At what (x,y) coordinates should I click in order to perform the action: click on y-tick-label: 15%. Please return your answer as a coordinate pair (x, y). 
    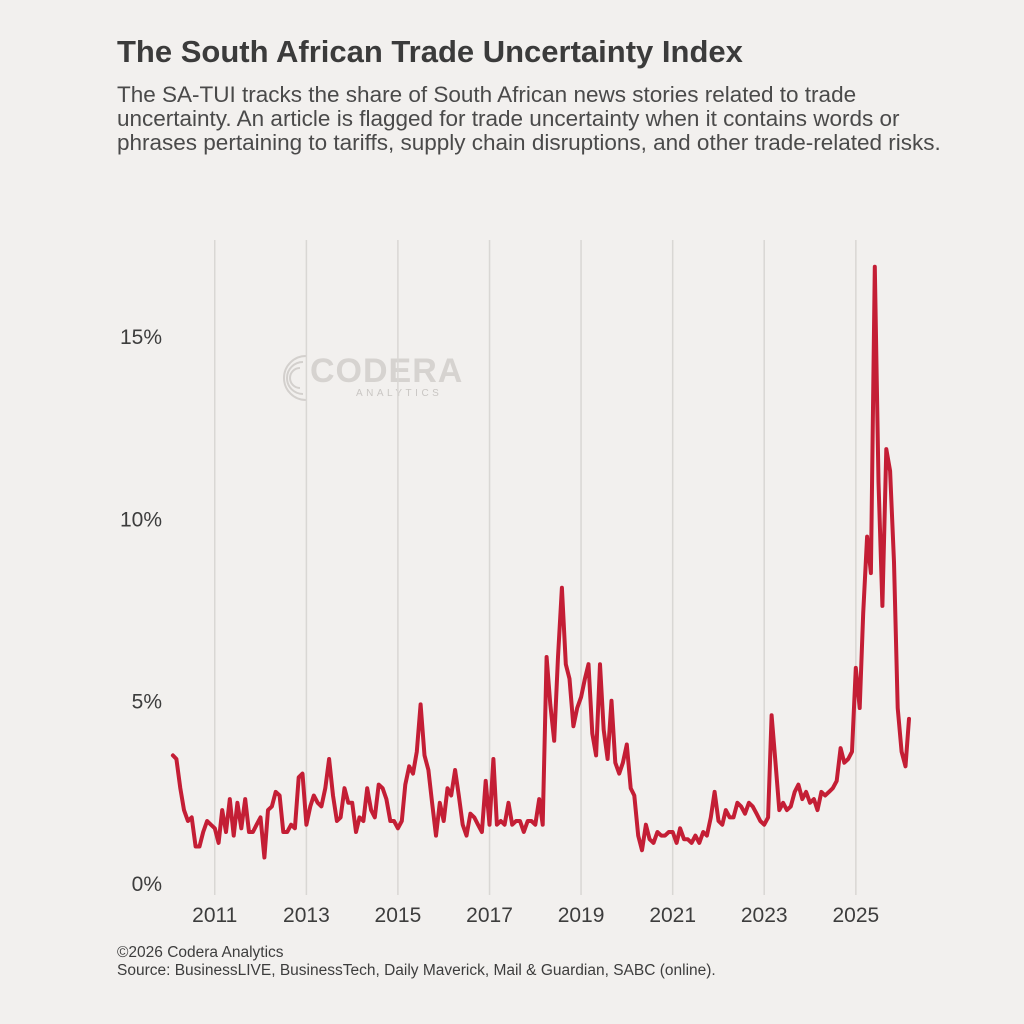
    Looking at the image, I should click on (141, 337).